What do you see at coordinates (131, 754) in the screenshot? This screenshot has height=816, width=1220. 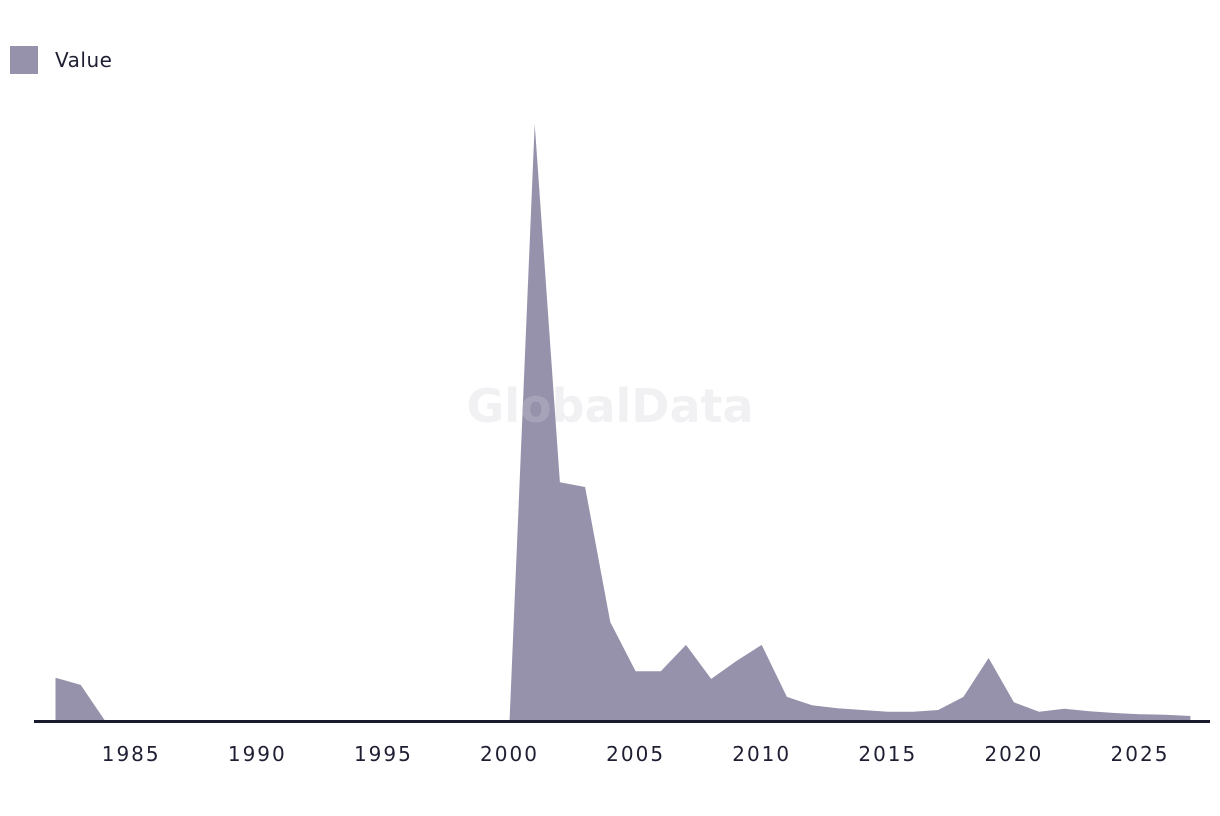 I see `x-axis-tick-label: 1985` at bounding box center [131, 754].